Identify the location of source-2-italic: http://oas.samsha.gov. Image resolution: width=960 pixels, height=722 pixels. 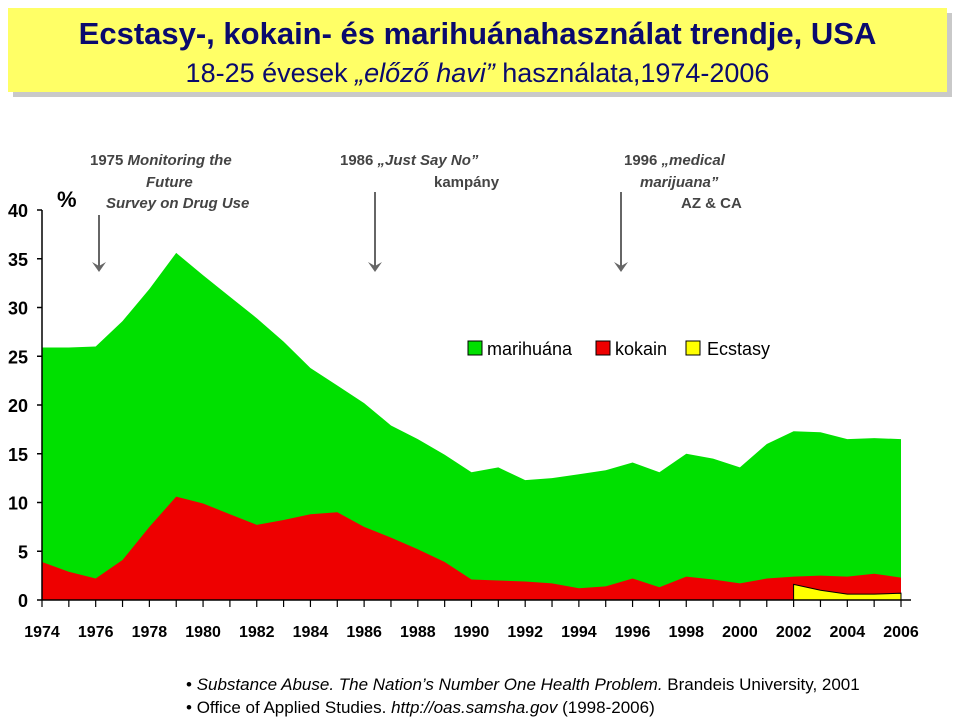
(474, 707).